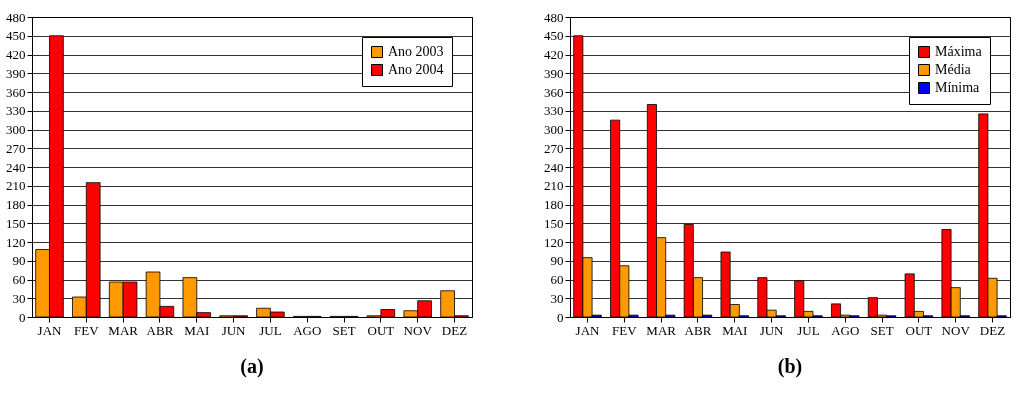  What do you see at coordinates (959, 51) in the screenshot?
I see `legend-label: Máxima` at bounding box center [959, 51].